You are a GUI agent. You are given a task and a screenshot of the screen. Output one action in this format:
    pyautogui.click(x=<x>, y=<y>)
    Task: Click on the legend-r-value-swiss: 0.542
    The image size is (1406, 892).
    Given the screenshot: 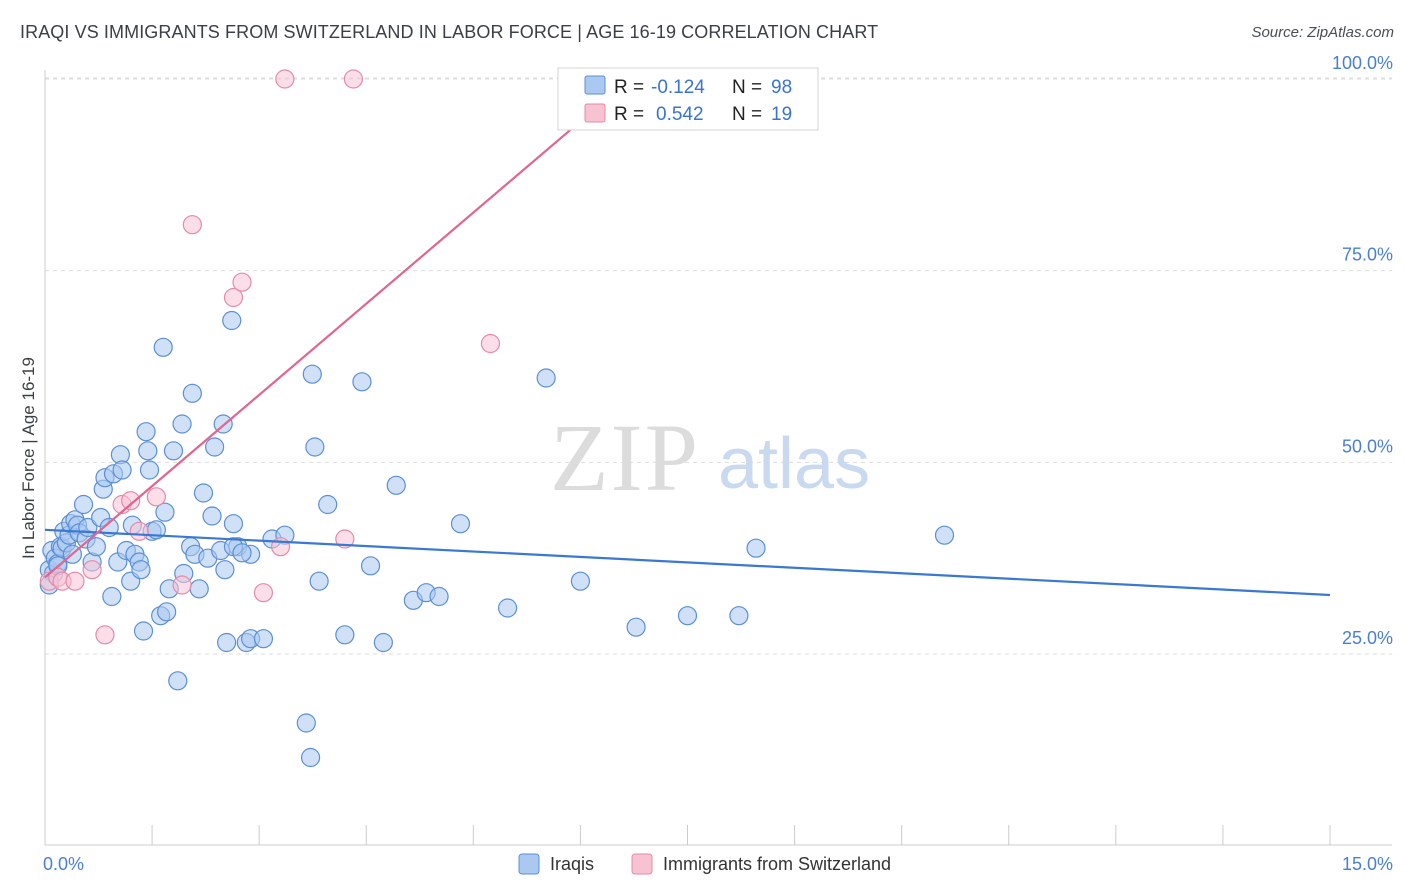 What is the action you would take?
    pyautogui.click(x=680, y=114)
    